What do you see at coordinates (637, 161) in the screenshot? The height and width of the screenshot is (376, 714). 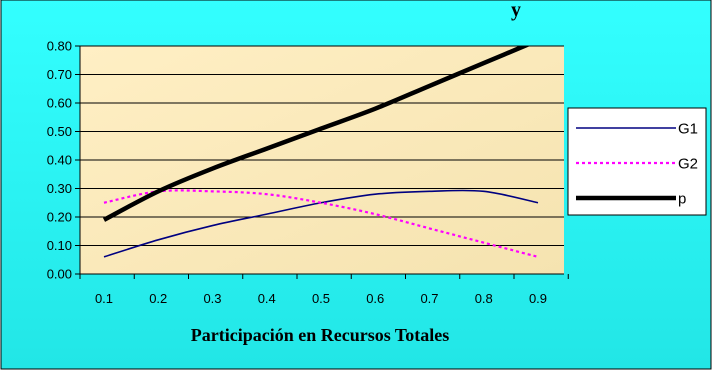 I see `legend: G1 G2 p` at bounding box center [637, 161].